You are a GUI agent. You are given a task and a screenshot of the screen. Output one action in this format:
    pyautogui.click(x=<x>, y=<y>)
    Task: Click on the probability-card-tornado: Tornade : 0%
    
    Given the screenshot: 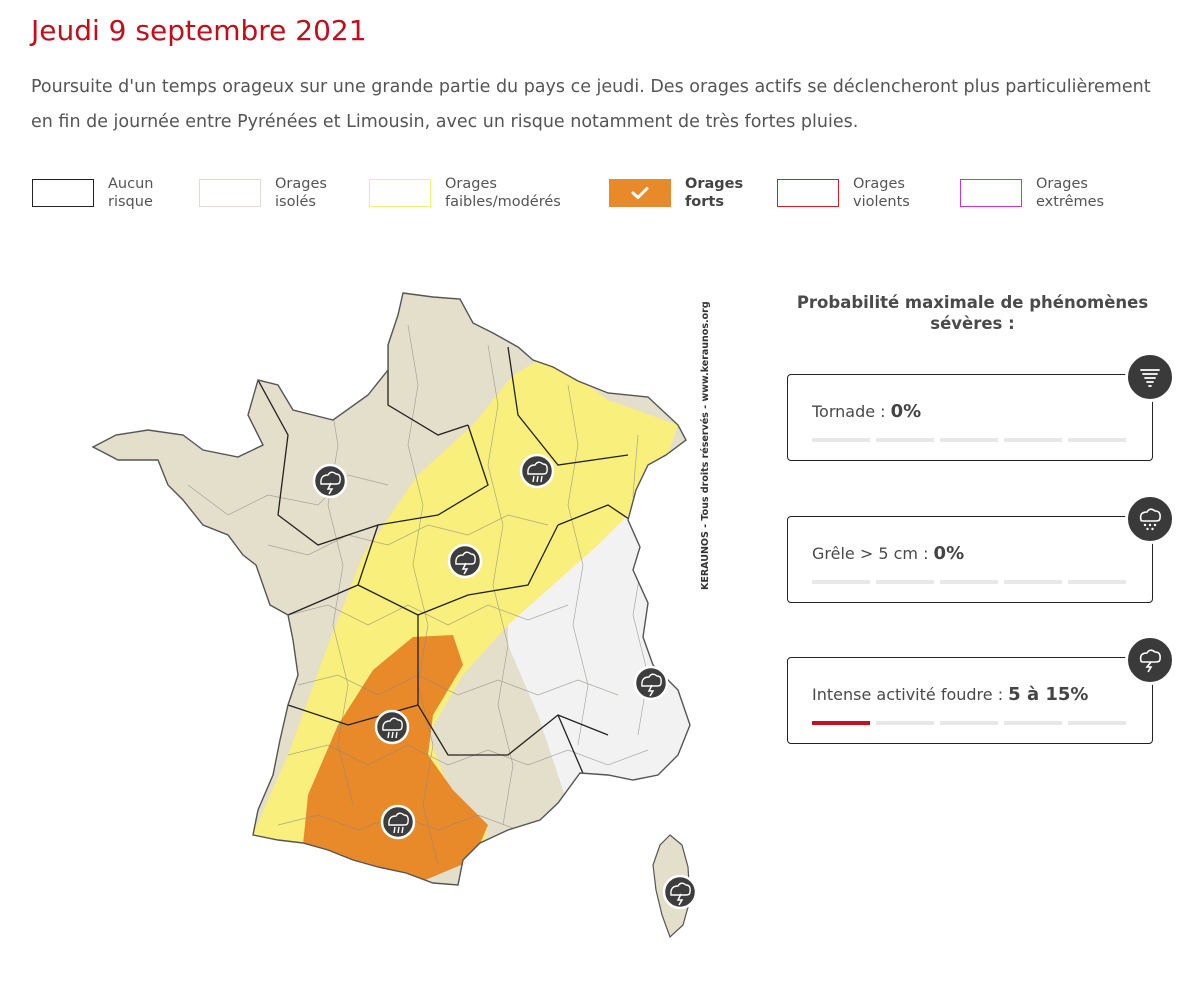 What is the action you would take?
    pyautogui.click(x=981, y=406)
    